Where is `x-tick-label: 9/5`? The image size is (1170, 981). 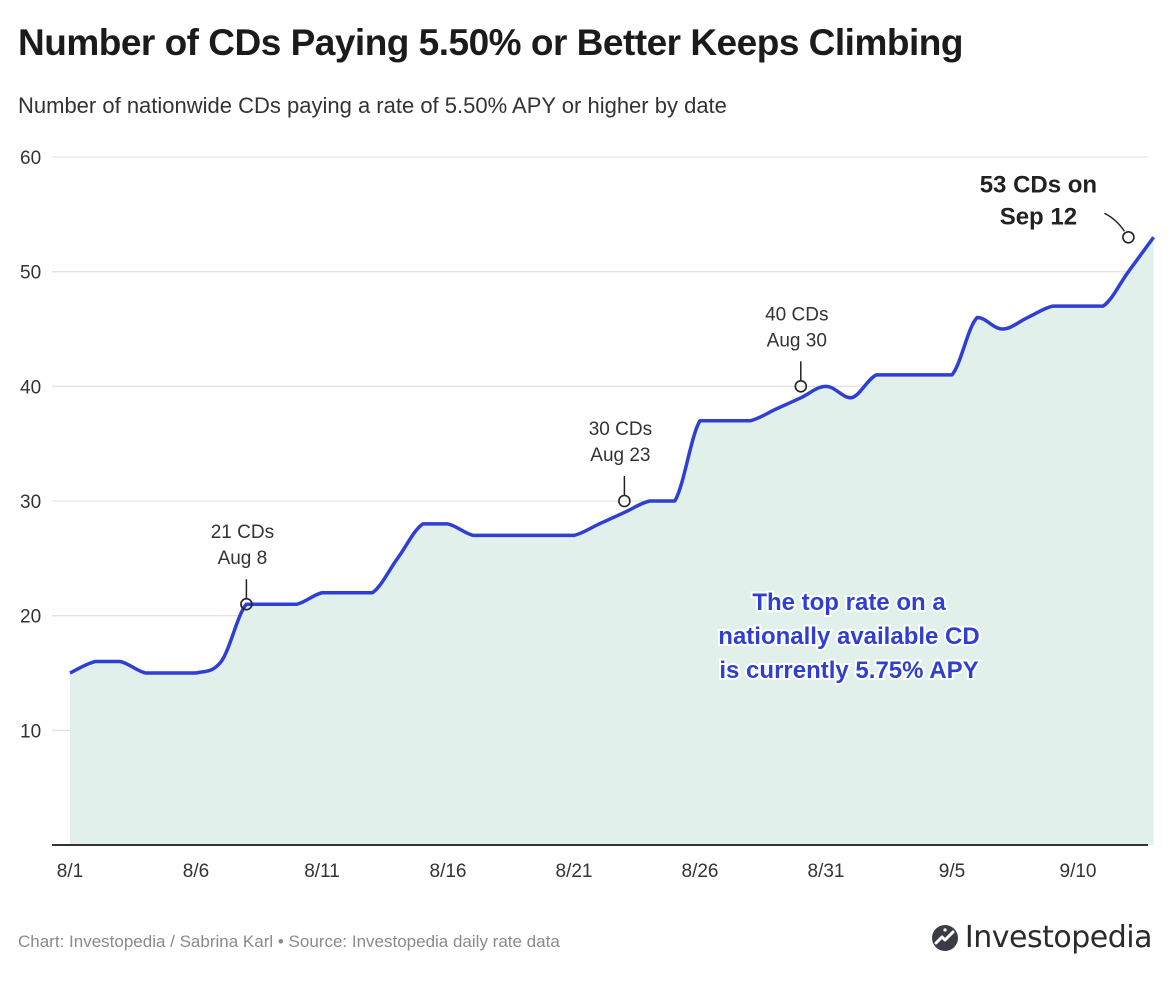
x-tick-label: 9/5 is located at coordinates (952, 871).